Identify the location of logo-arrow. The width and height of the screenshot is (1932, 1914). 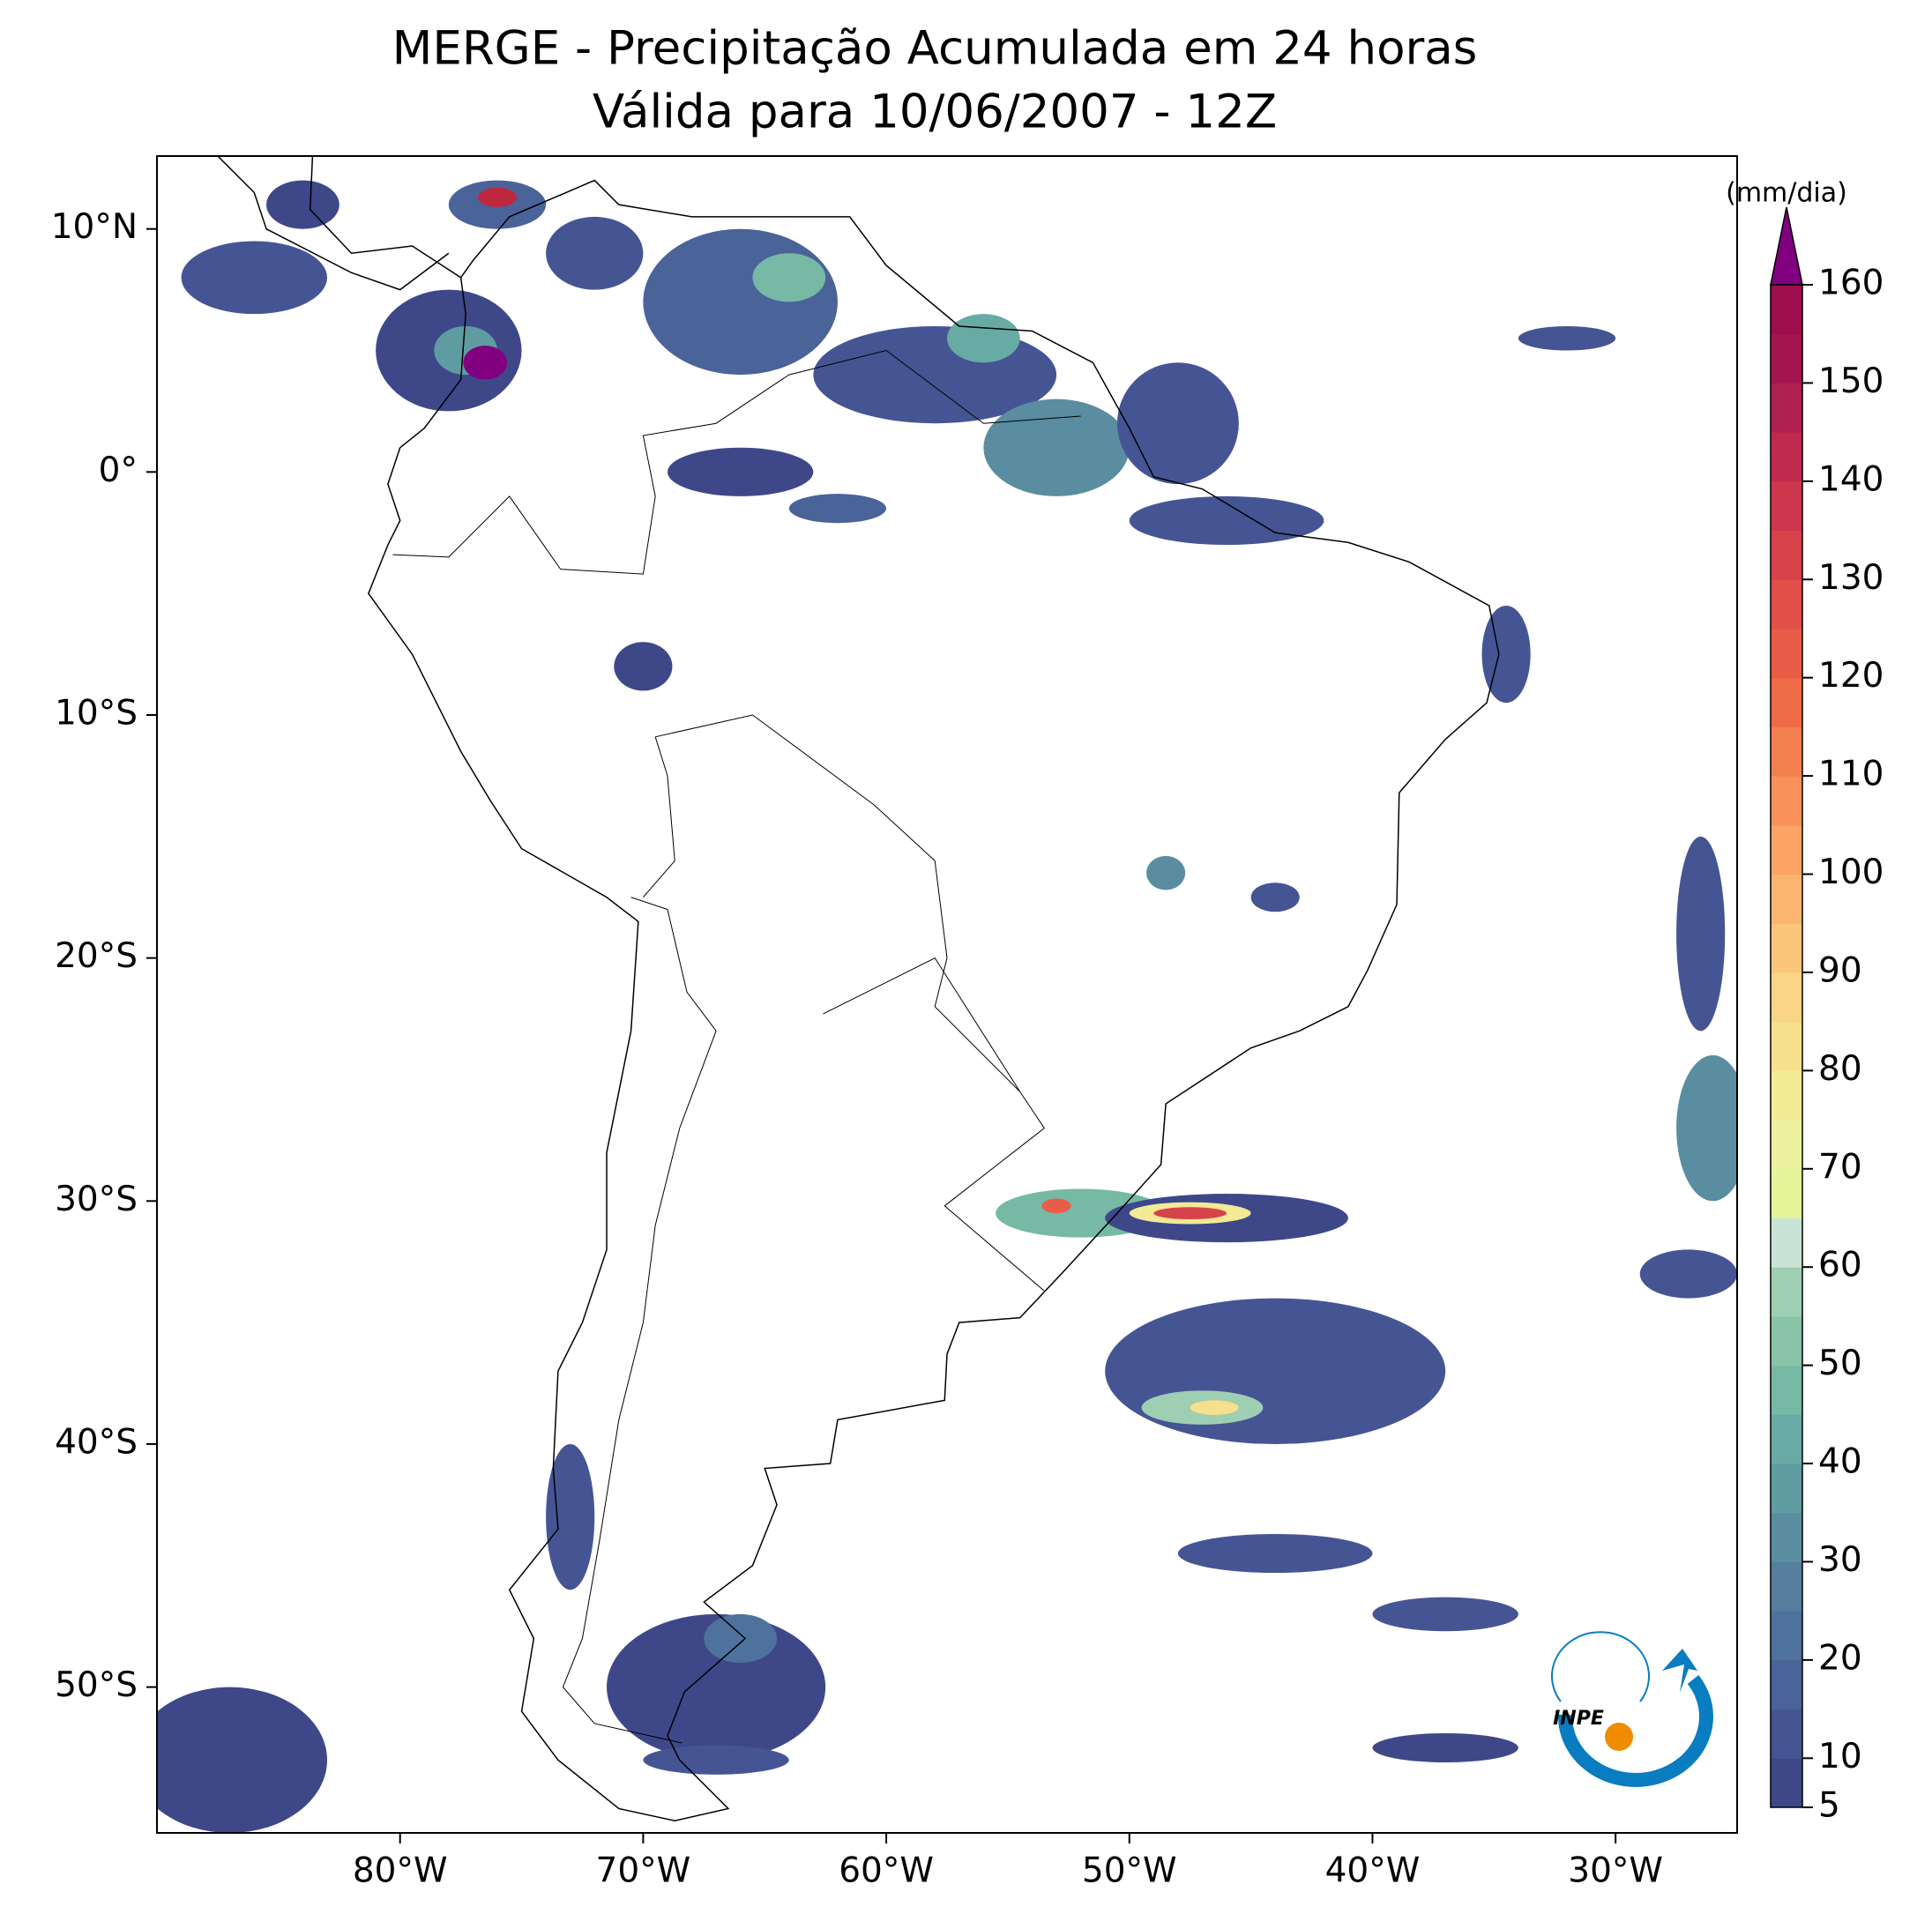
(1679, 1671).